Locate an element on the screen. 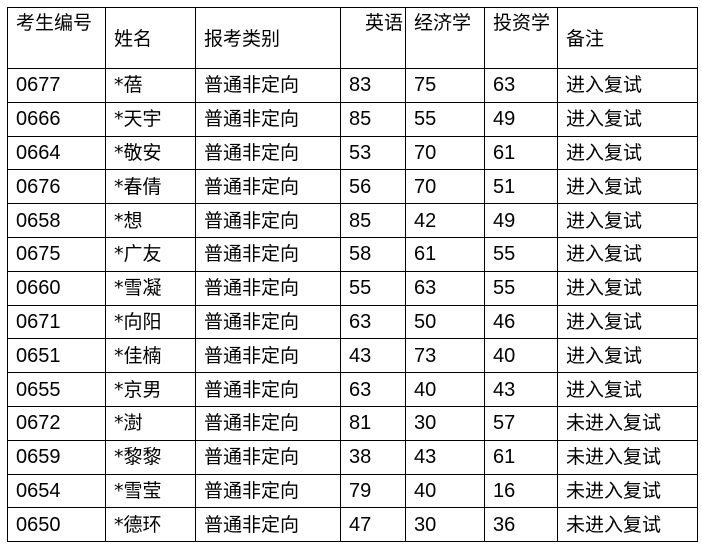  header-remark: 备注 is located at coordinates (627, 38).